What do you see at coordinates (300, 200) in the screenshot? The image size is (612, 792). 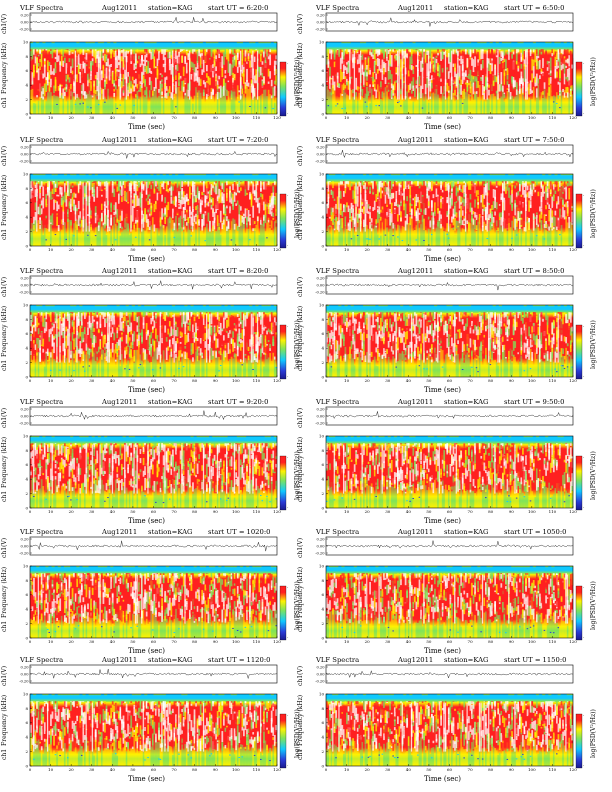 I see `spectrogram-ylabel-text: Frequency (kHz)` at bounding box center [300, 200].